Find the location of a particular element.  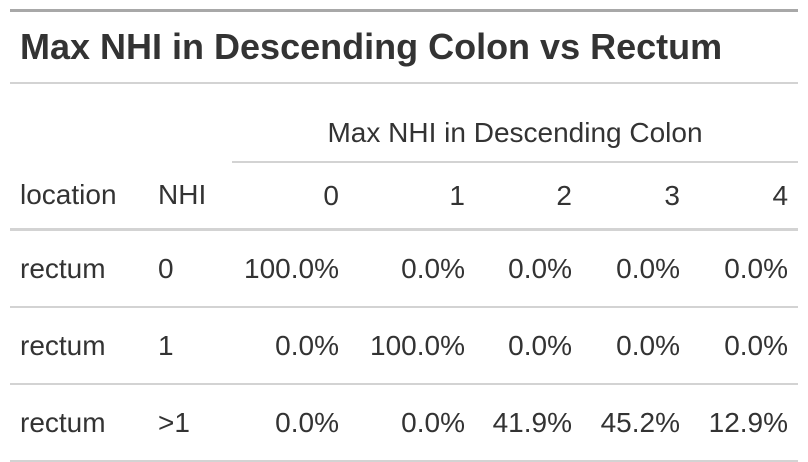

column-spanner: Max NHI in Descending Colon is located at coordinates (515, 123).